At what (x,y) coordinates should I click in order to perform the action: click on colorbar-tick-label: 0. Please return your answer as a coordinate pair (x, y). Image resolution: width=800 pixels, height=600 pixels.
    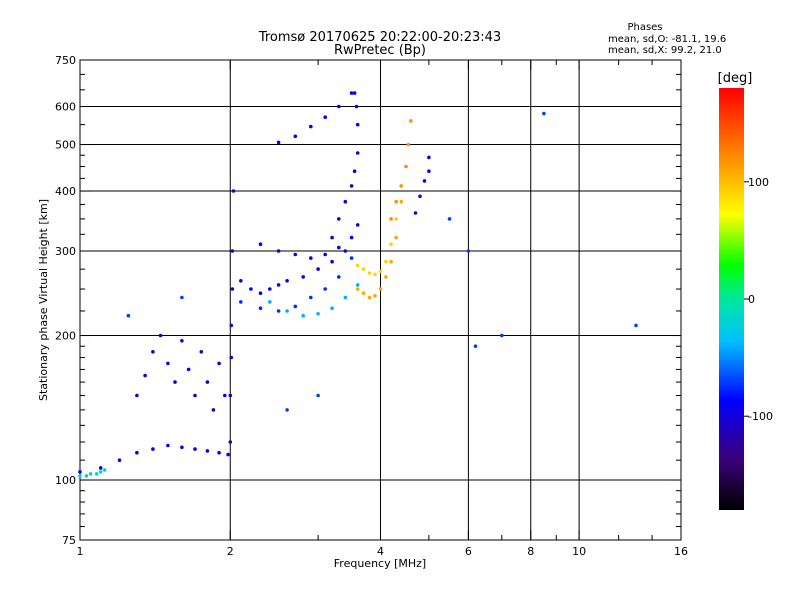
    Looking at the image, I should click on (751, 299).